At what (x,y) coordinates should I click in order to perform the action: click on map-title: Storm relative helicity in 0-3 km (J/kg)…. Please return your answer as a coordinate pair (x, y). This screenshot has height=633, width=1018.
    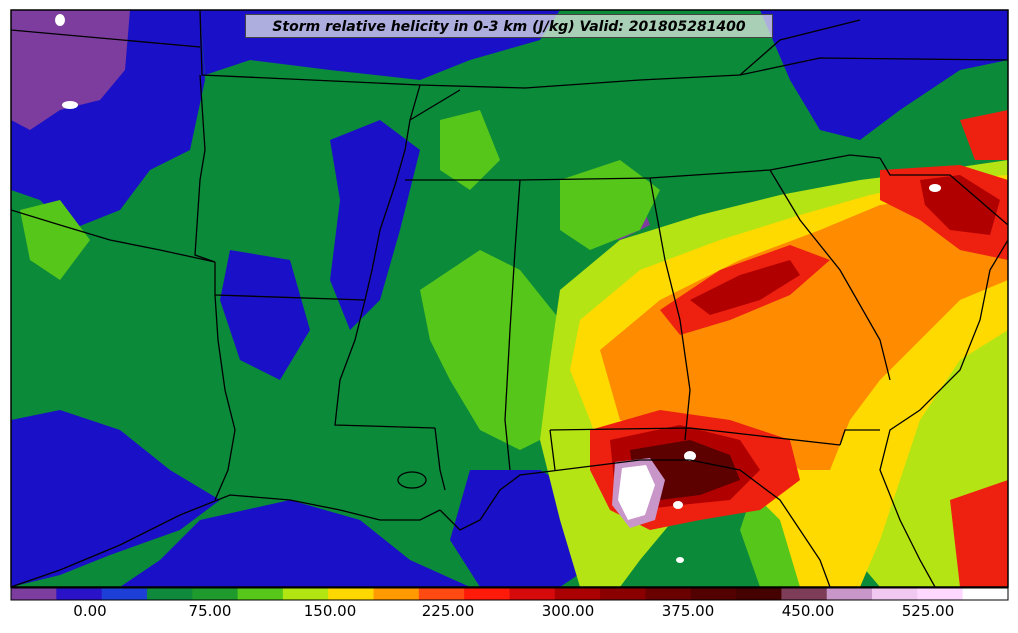
    Looking at the image, I should click on (509, 26).